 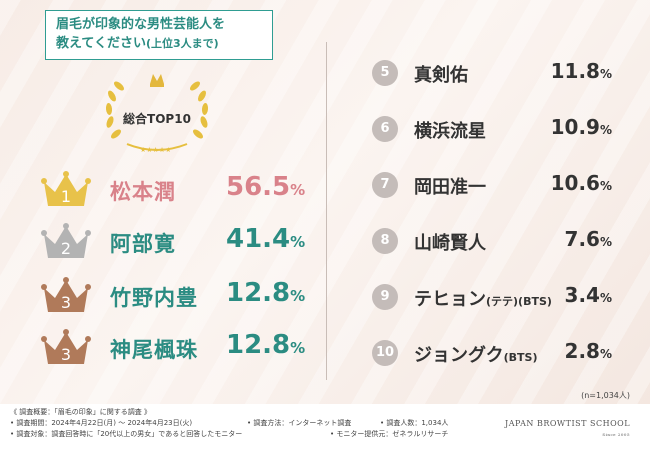 What do you see at coordinates (389, 434) in the screenshot?
I see `survey-provider: • モニター提供元：ゼネラルリサーチ` at bounding box center [389, 434].